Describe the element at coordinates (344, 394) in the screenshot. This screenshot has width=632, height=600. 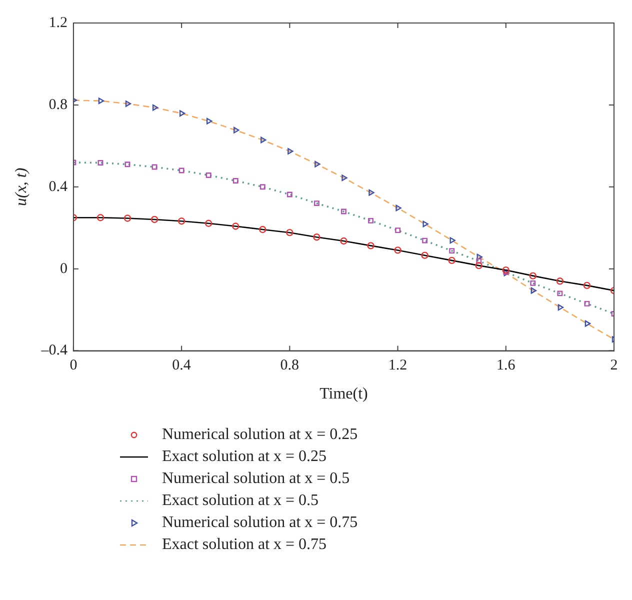
I see `x-axis-title: Time(t)` at that location.